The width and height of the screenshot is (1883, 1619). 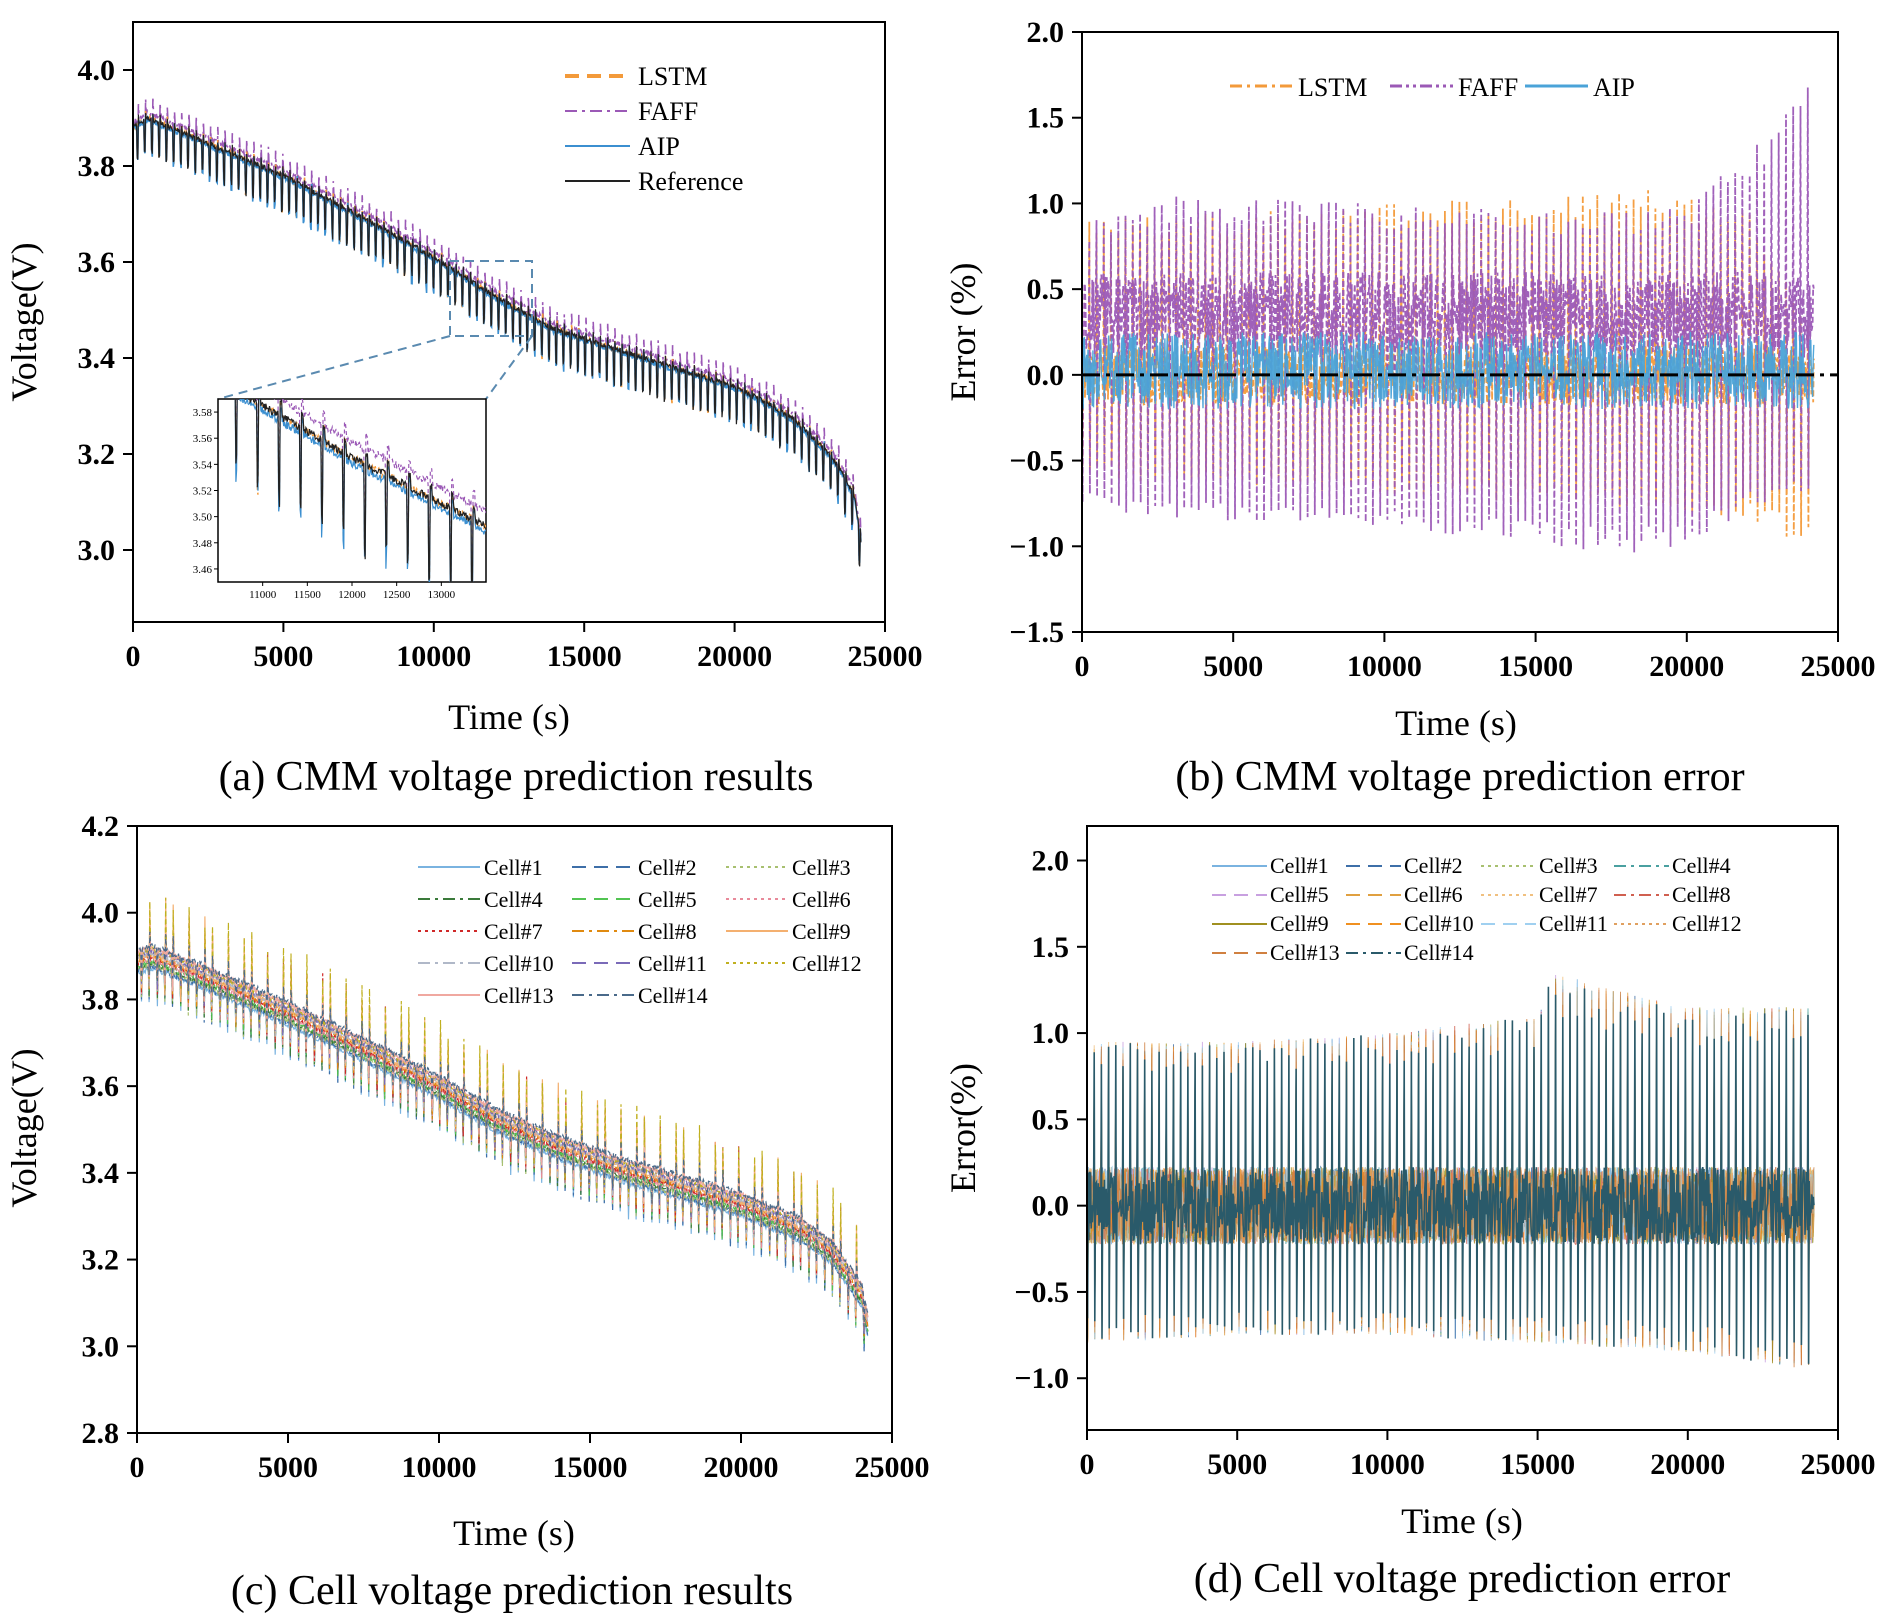 What do you see at coordinates (24, 1127) in the screenshot?
I see `panel-c-ylabel: Voltage(V)` at bounding box center [24, 1127].